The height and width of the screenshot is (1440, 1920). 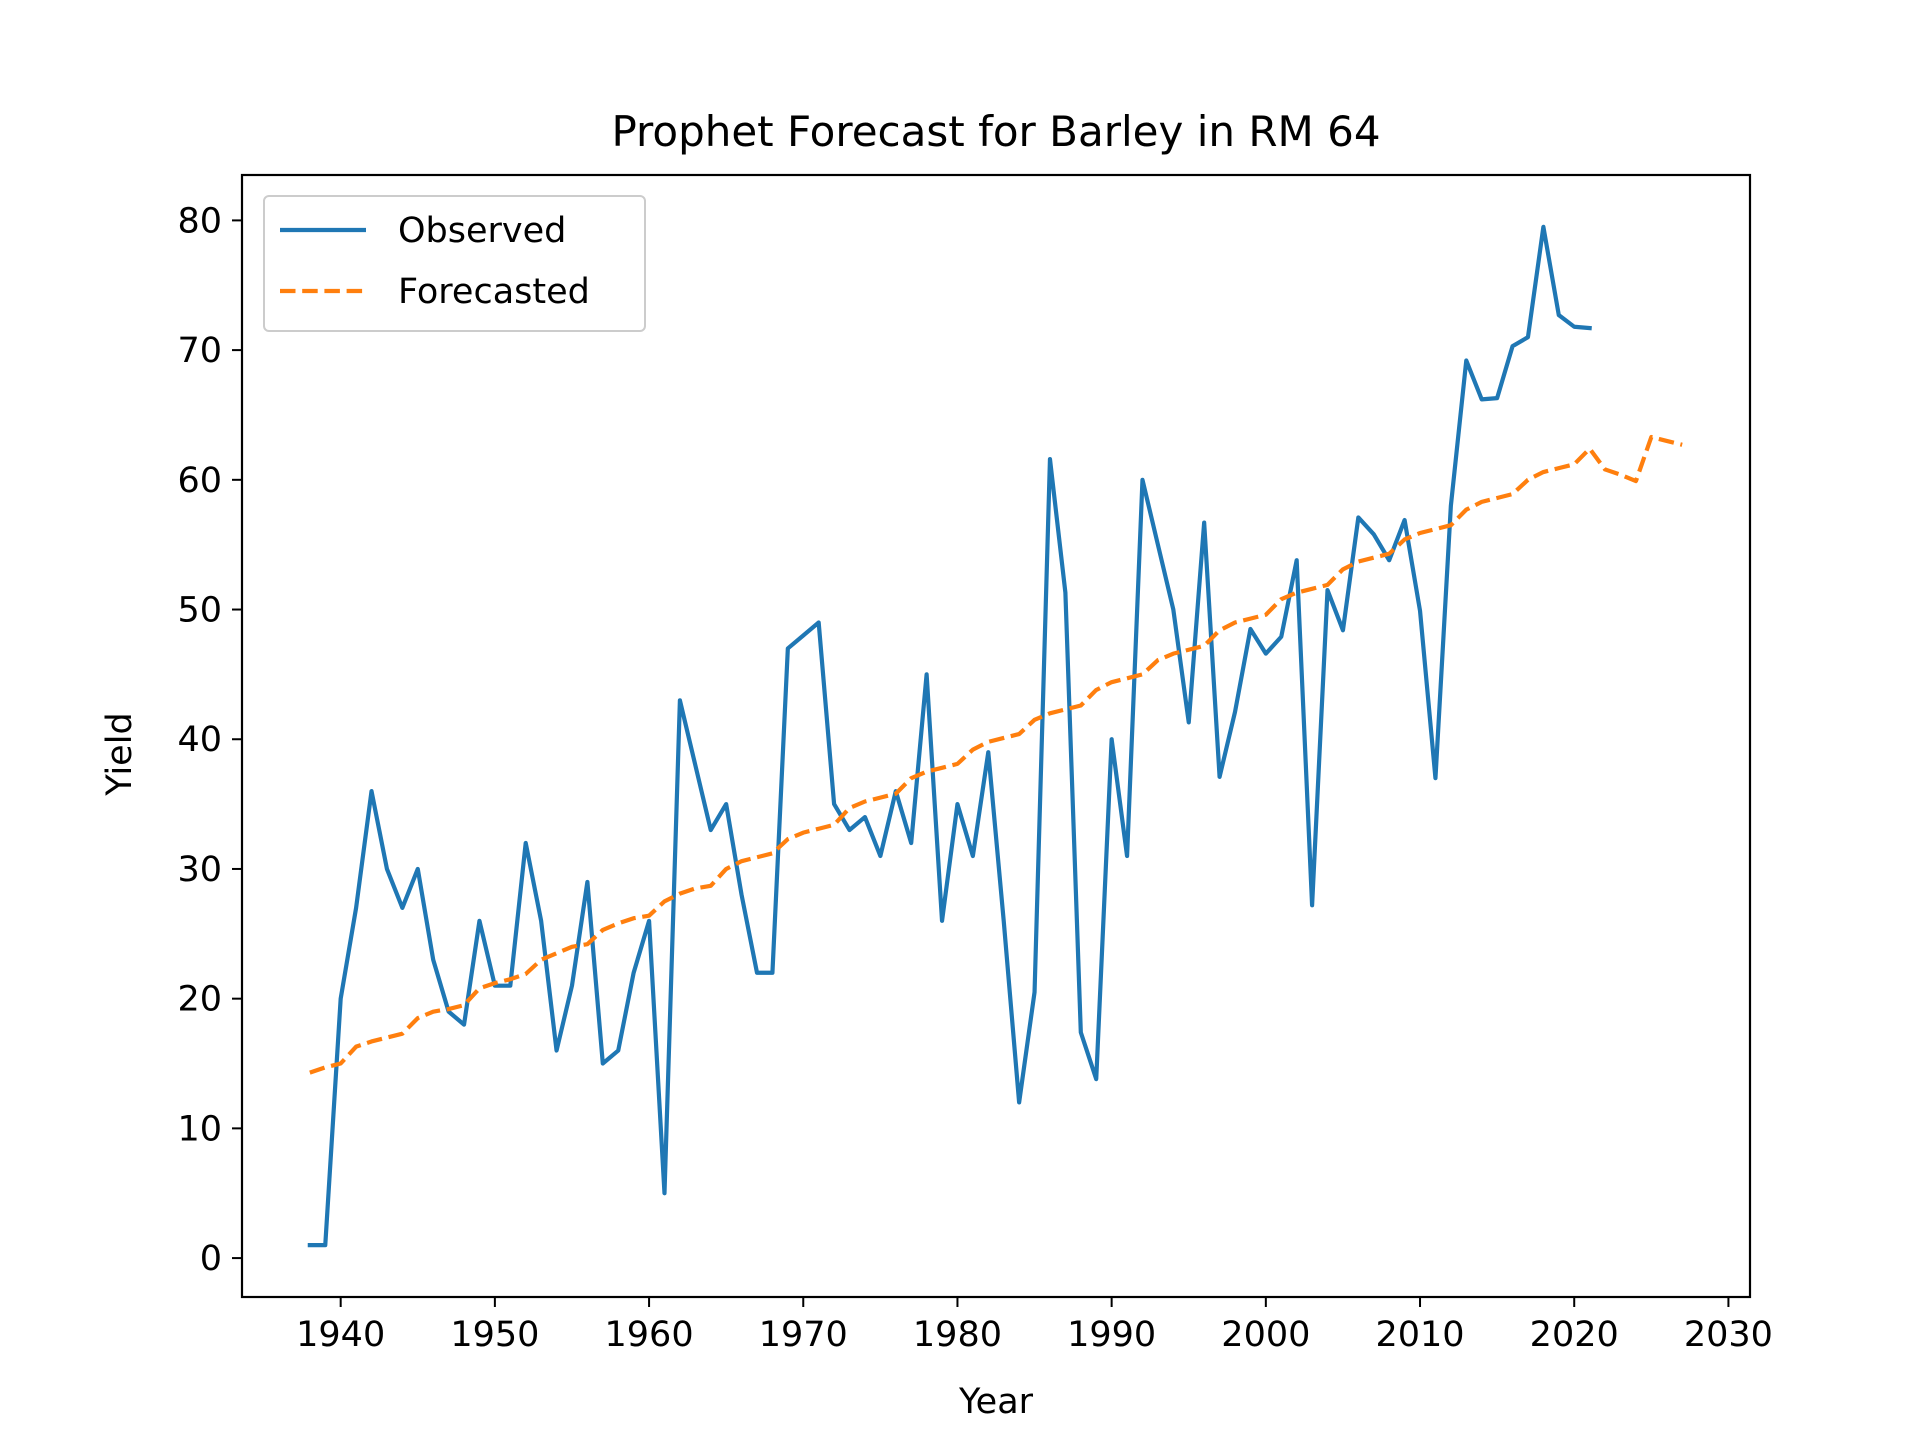 I want to click on x-tick-label: 1960, so click(x=649, y=1335).